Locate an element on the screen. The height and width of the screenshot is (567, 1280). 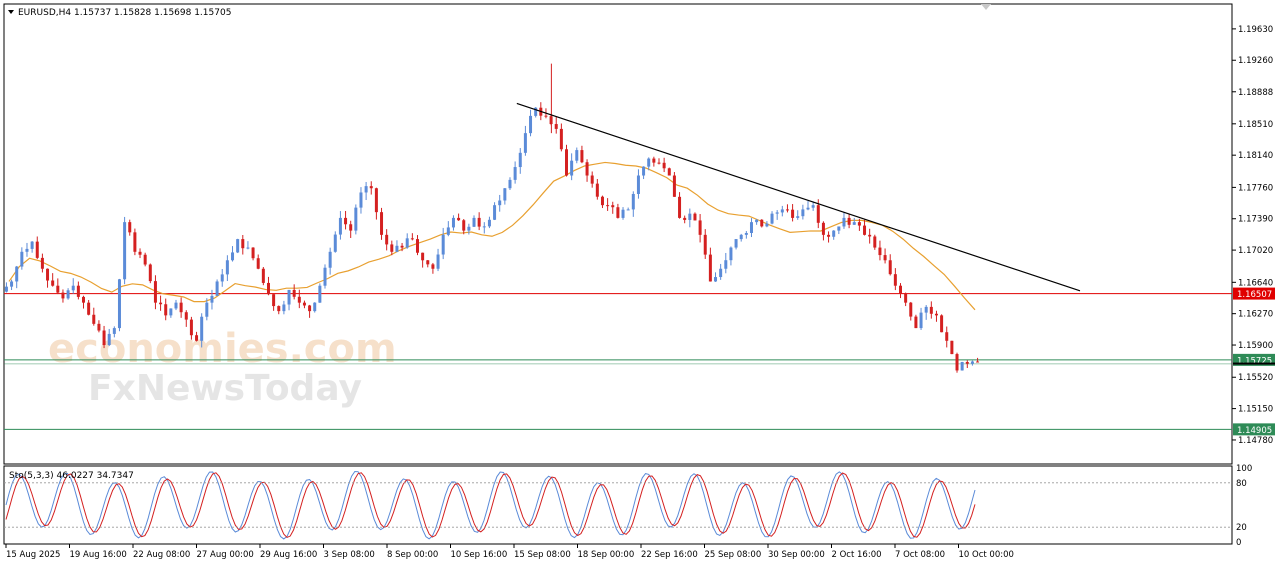
trendline-group is located at coordinates (798, 197).